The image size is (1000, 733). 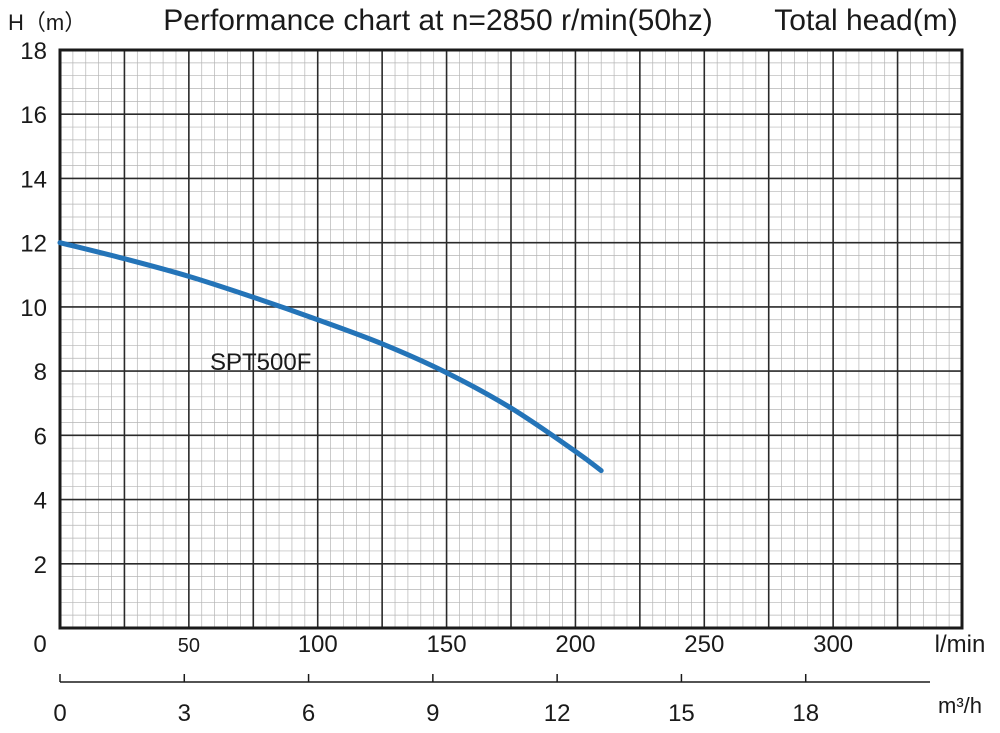 I want to click on secondary-x-tick-label: 18, so click(x=805, y=713).